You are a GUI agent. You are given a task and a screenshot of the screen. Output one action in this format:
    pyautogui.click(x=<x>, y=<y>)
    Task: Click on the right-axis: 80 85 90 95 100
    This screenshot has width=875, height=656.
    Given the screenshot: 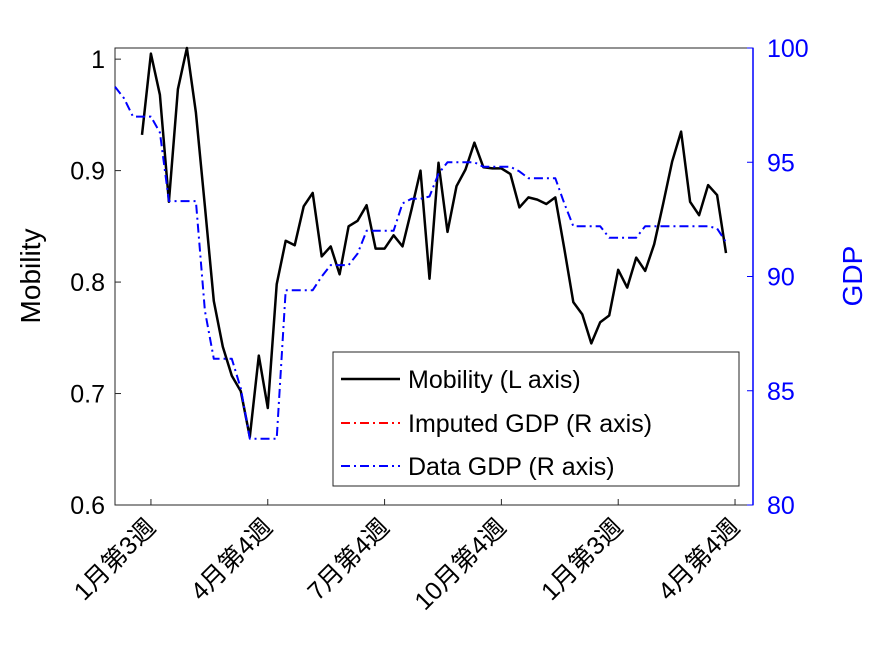 What is the action you would take?
    pyautogui.click(x=778, y=277)
    